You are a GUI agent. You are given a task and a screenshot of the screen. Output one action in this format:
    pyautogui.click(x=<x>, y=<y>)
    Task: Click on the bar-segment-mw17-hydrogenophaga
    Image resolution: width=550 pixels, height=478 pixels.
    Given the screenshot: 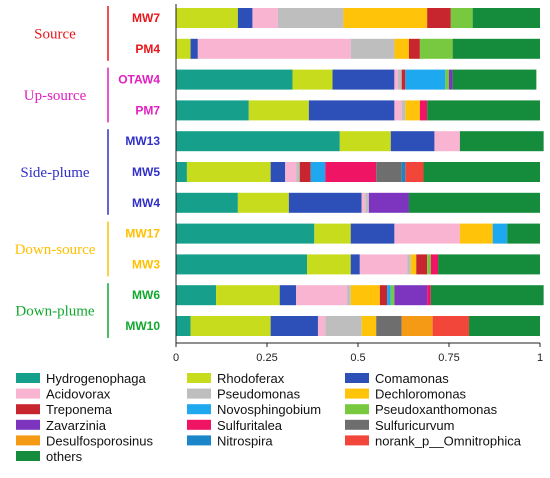 What is the action you would take?
    pyautogui.click(x=245, y=233)
    